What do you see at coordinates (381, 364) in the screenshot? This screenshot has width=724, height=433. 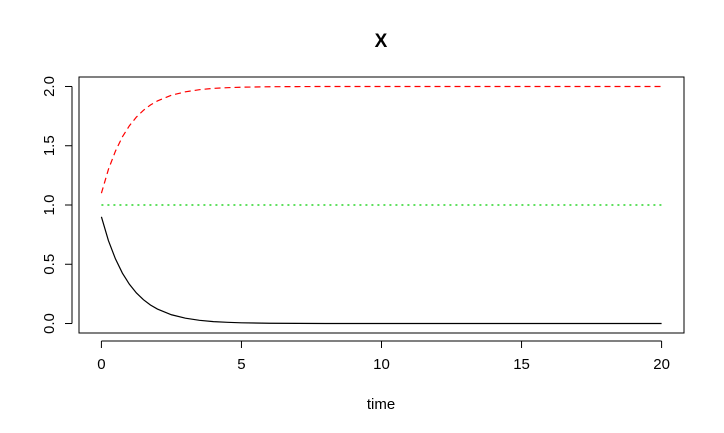 I see `x-tick-label: 10` at bounding box center [381, 364].